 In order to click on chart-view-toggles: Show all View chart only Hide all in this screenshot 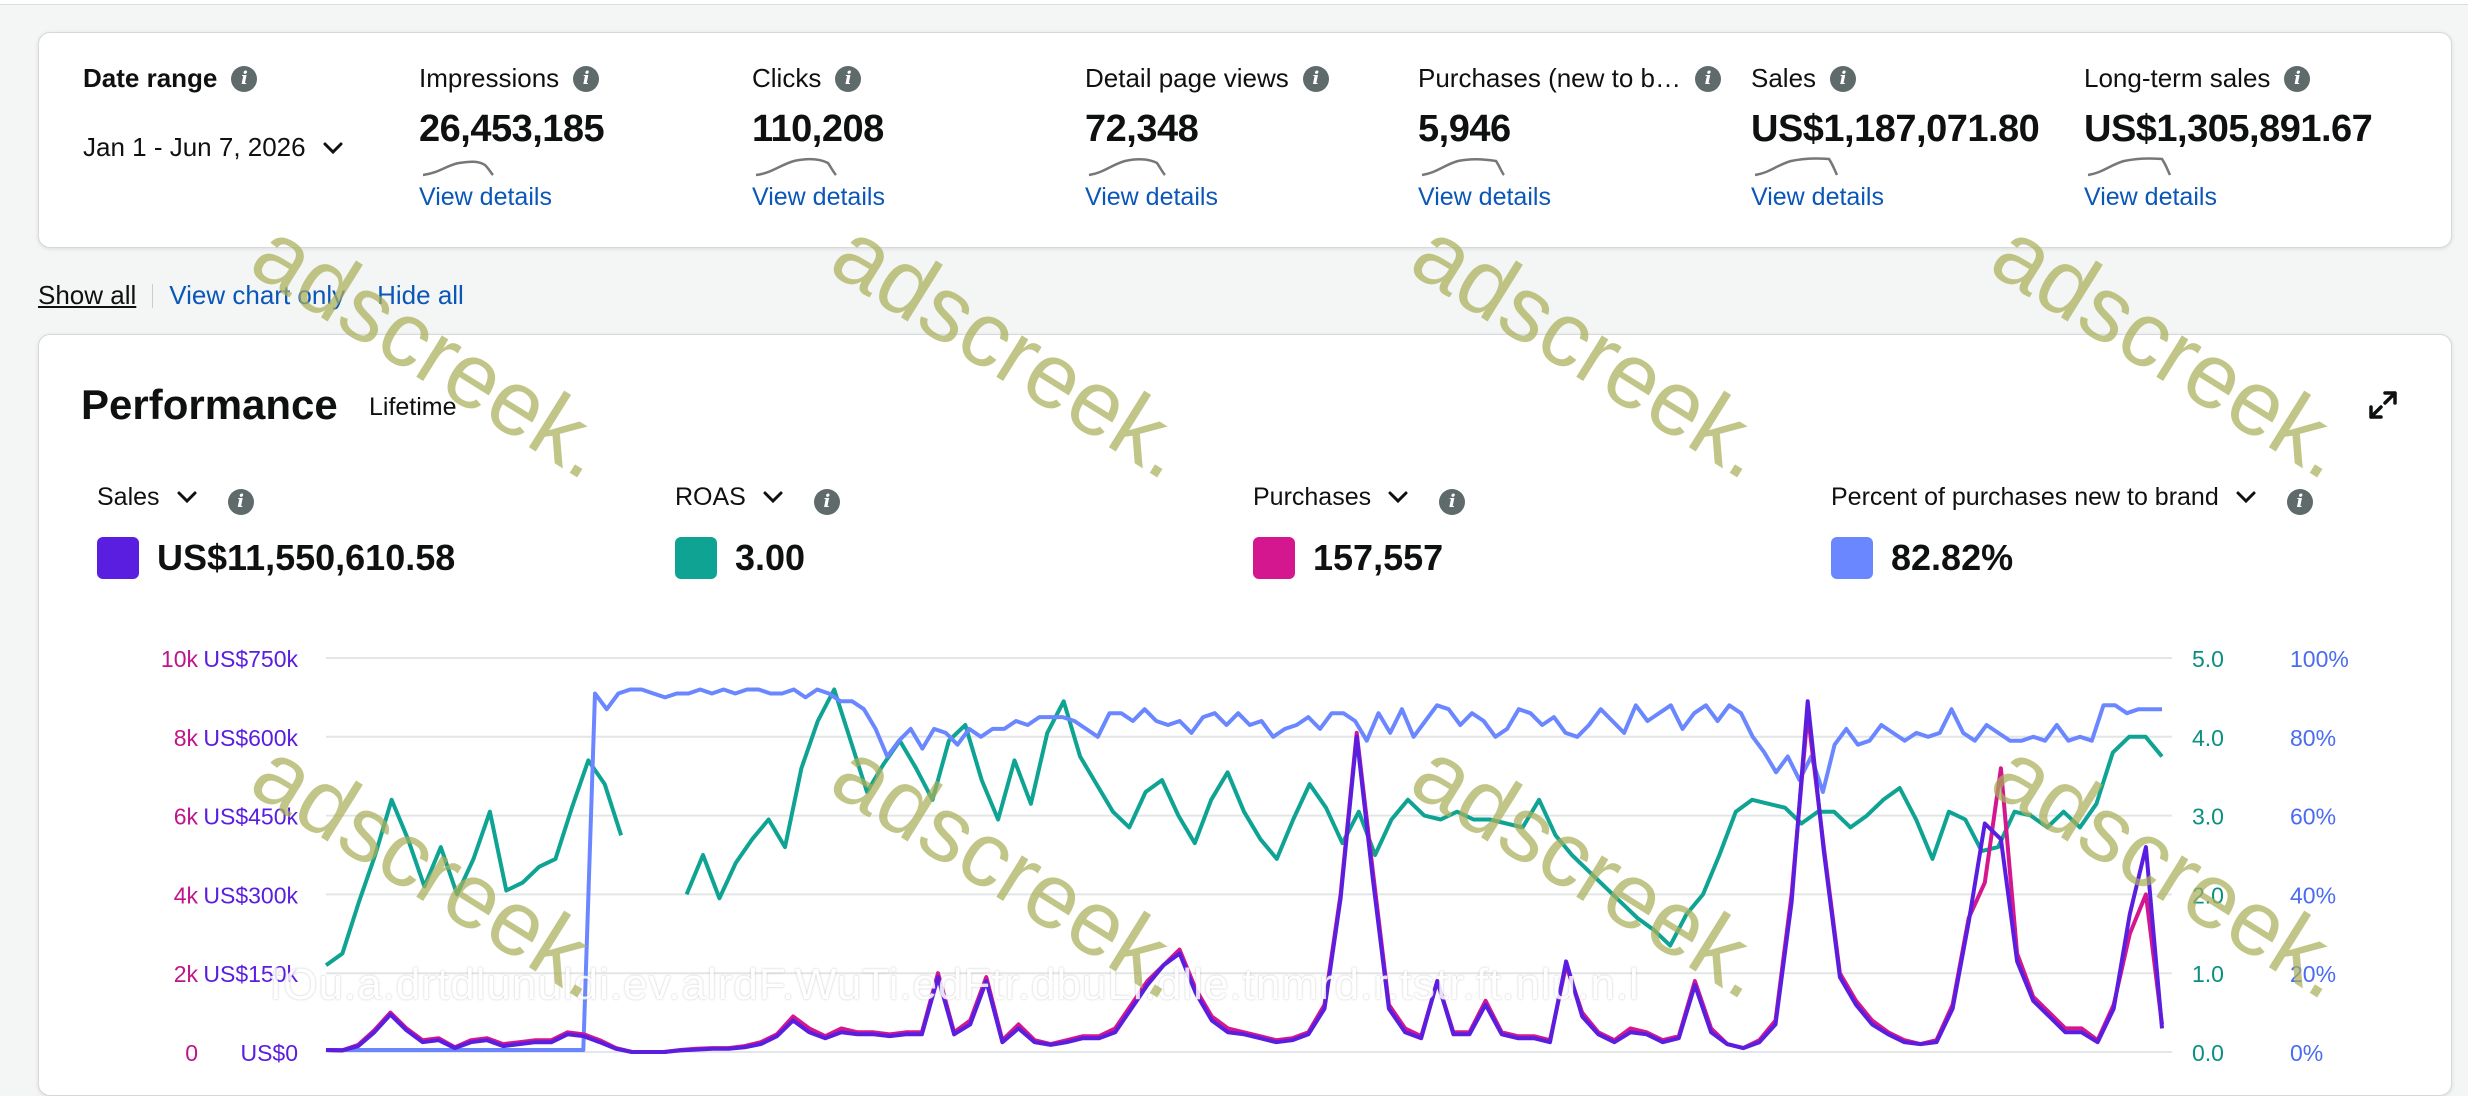, I will do `click(251, 295)`.